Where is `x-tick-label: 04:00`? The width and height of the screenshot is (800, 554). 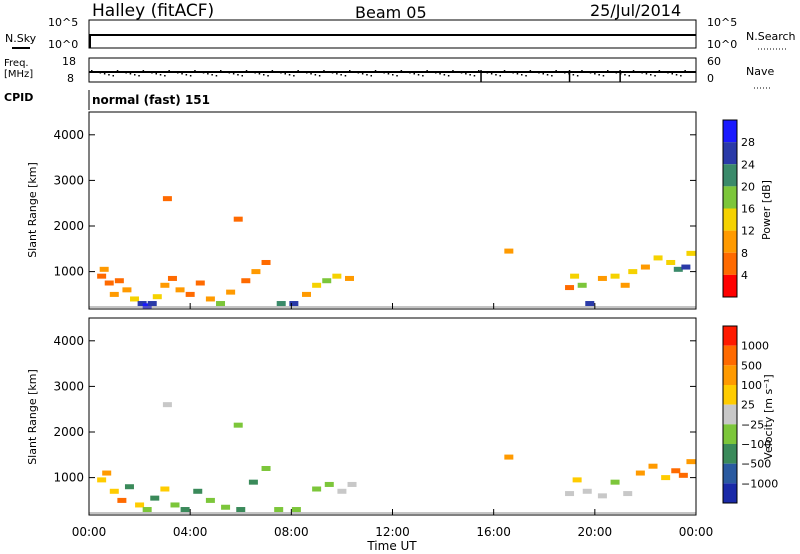
x-tick-label: 04:00 is located at coordinates (190, 532).